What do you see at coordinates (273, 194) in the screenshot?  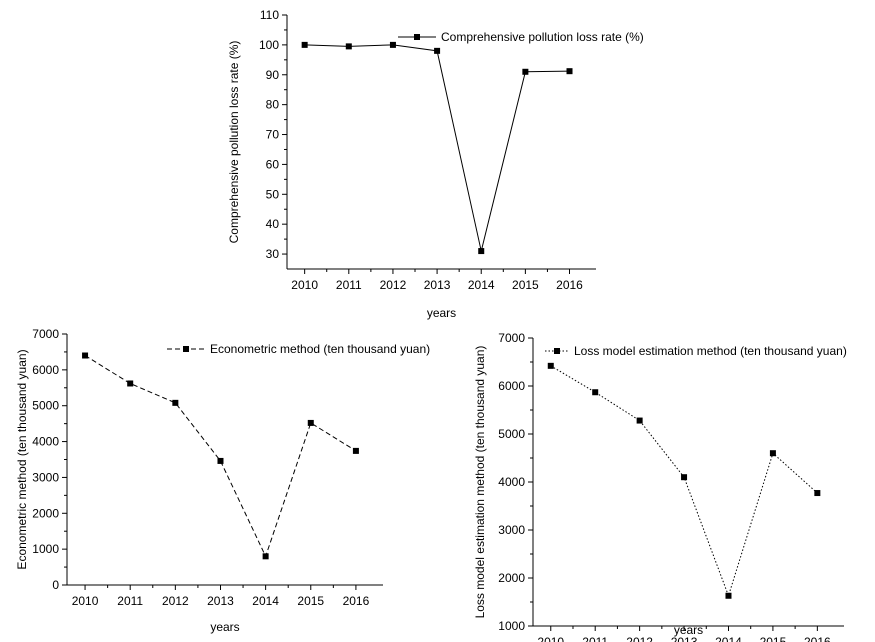 I see `y-tick-label: 50` at bounding box center [273, 194].